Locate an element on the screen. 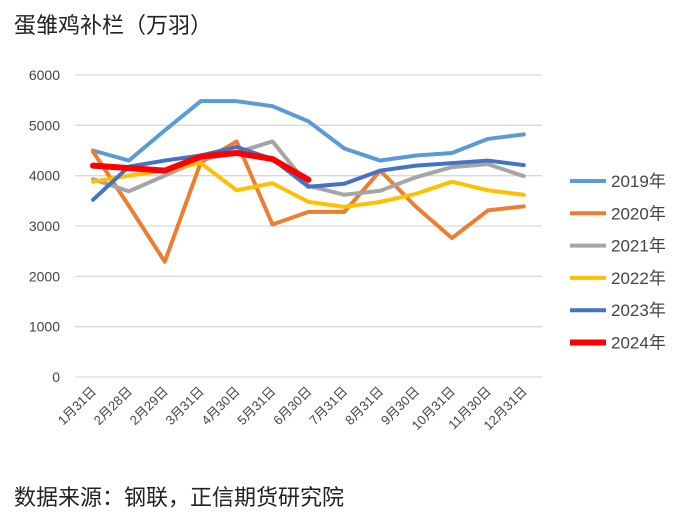 The image size is (688, 520). legend-label: 2020年 is located at coordinates (638, 213).